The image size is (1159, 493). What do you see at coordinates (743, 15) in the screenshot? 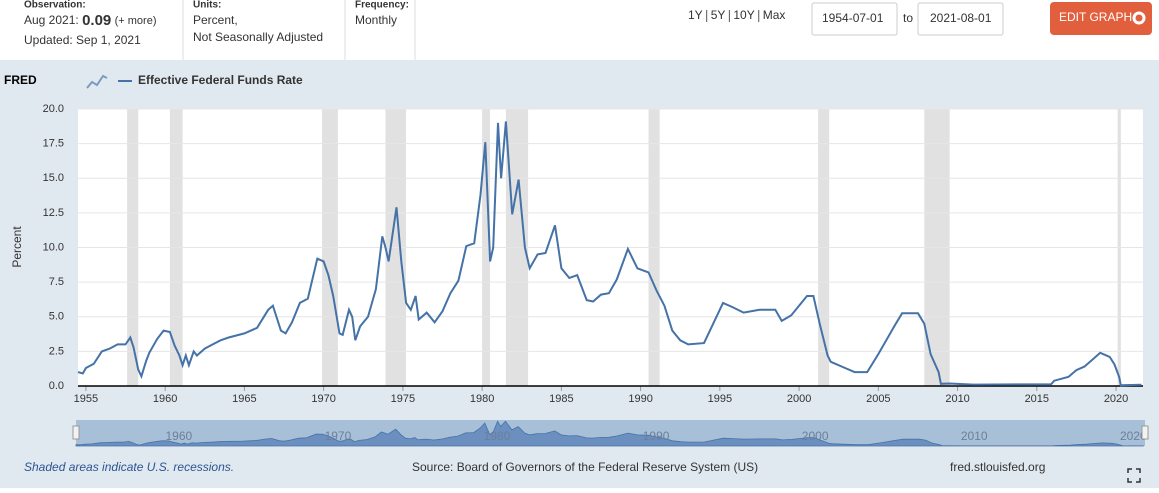
I see `range-button: 10Y` at bounding box center [743, 15].